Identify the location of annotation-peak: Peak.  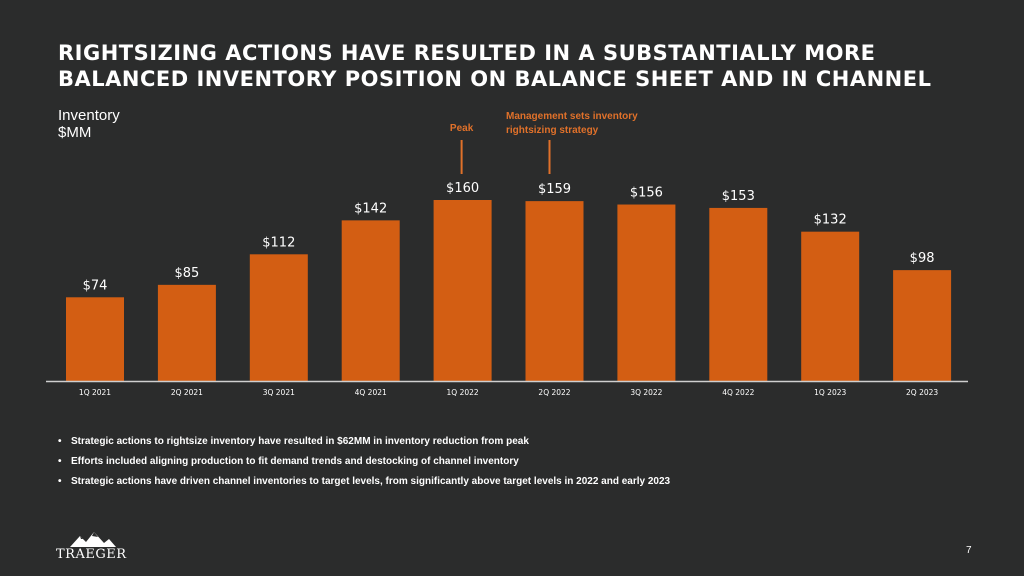
(462, 128).